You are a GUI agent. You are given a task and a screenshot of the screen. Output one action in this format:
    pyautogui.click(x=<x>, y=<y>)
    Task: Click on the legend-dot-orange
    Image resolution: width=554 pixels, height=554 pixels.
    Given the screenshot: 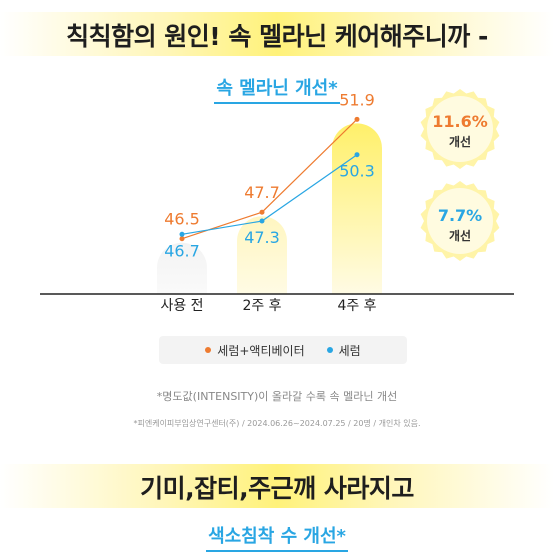 What is the action you would take?
    pyautogui.click(x=208, y=350)
    